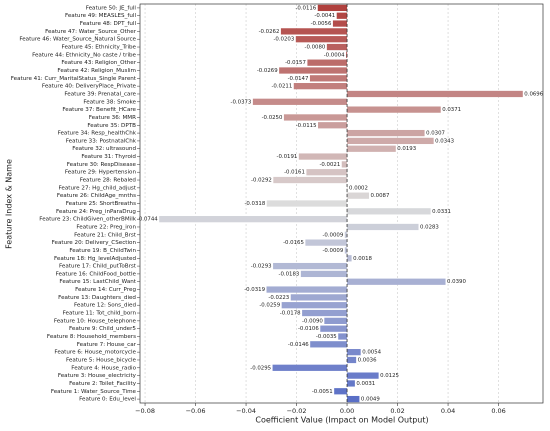 Image resolution: width=550 pixels, height=431 pixels. I want to click on value-label: 0.0331, so click(441, 212).